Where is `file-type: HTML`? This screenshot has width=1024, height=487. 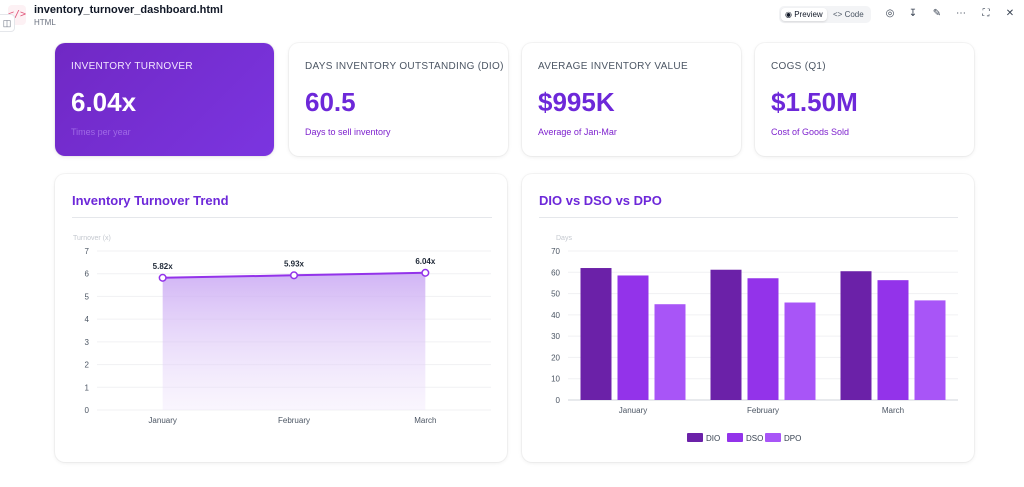 file-type: HTML is located at coordinates (45, 22).